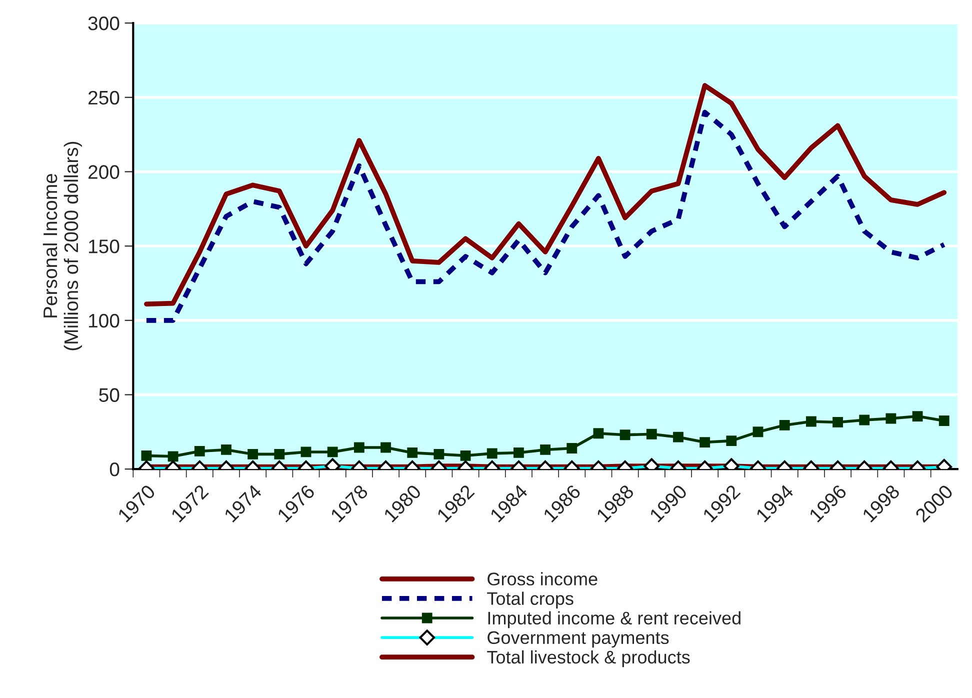 This screenshot has height=698, width=972. What do you see at coordinates (115, 469) in the screenshot?
I see `y-tick-label: 0` at bounding box center [115, 469].